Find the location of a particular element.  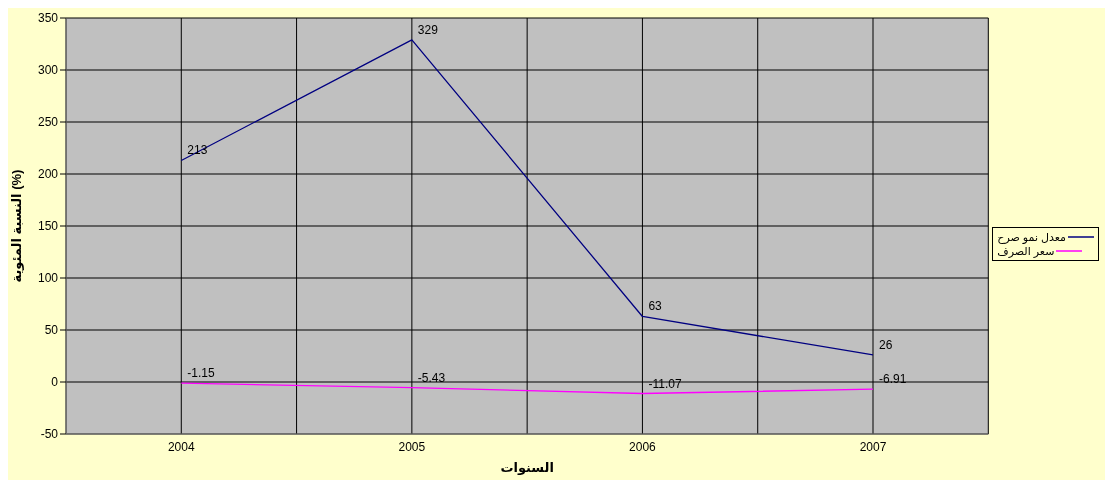

y-tick-label: 300 is located at coordinates (48, 70).